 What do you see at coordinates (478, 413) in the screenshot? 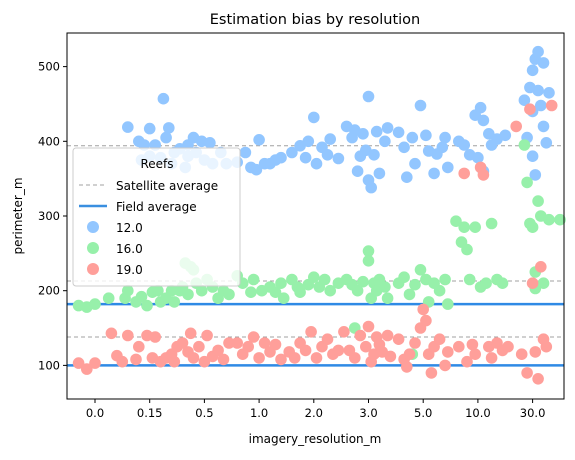
I see `x-tick-label: 10.0` at bounding box center [478, 413].